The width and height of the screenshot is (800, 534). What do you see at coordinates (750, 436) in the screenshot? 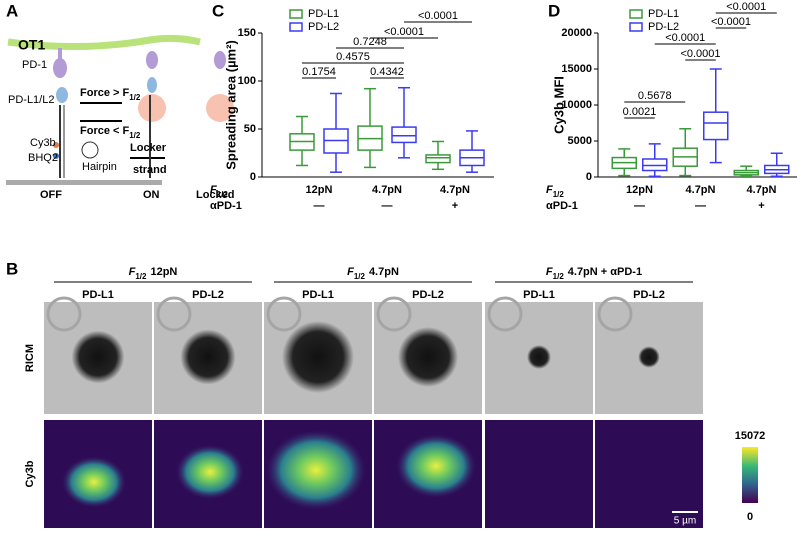
I see `colorbar-max: 15072` at bounding box center [750, 436].